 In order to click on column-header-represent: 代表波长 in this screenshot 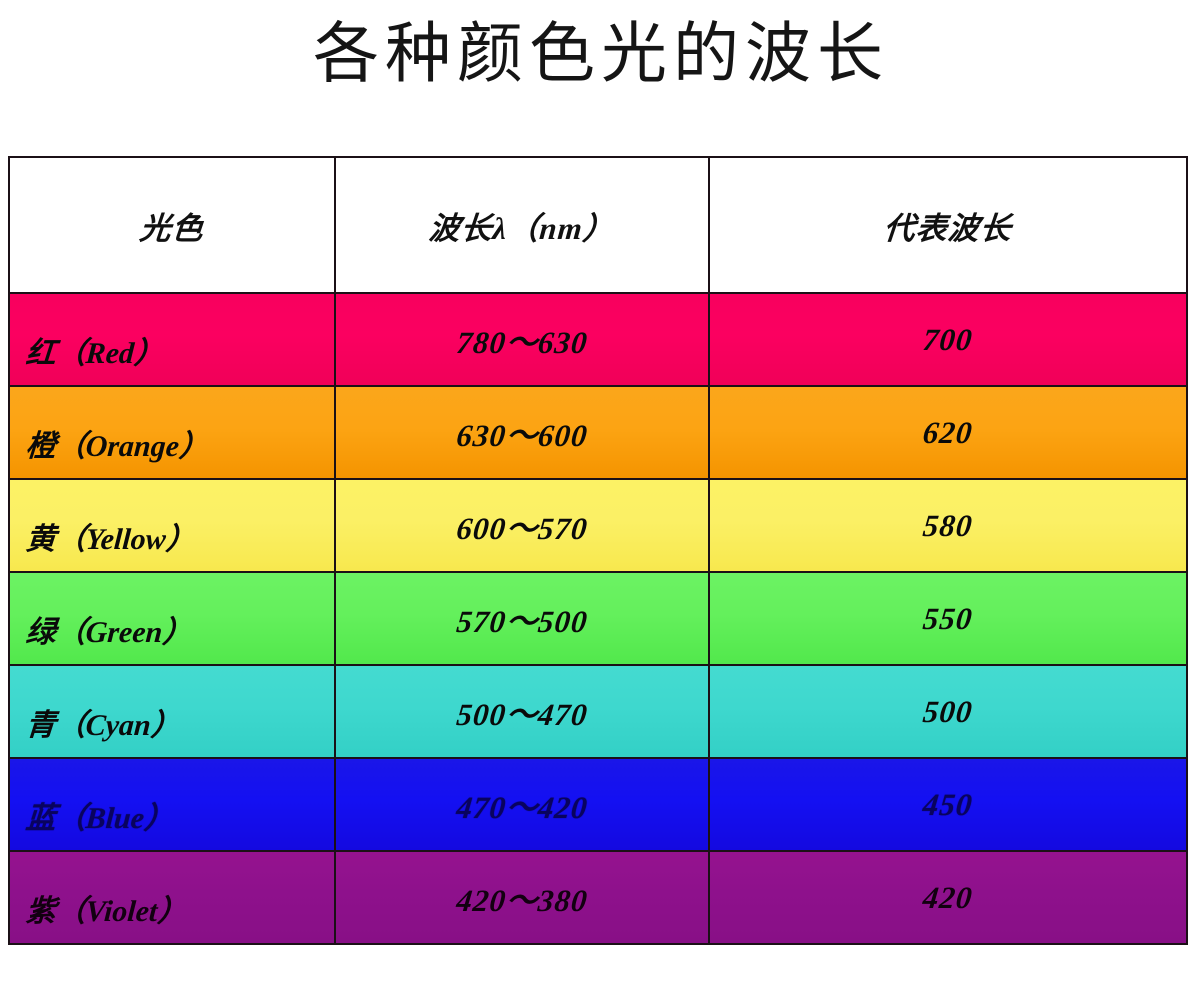, I will do `click(948, 225)`.